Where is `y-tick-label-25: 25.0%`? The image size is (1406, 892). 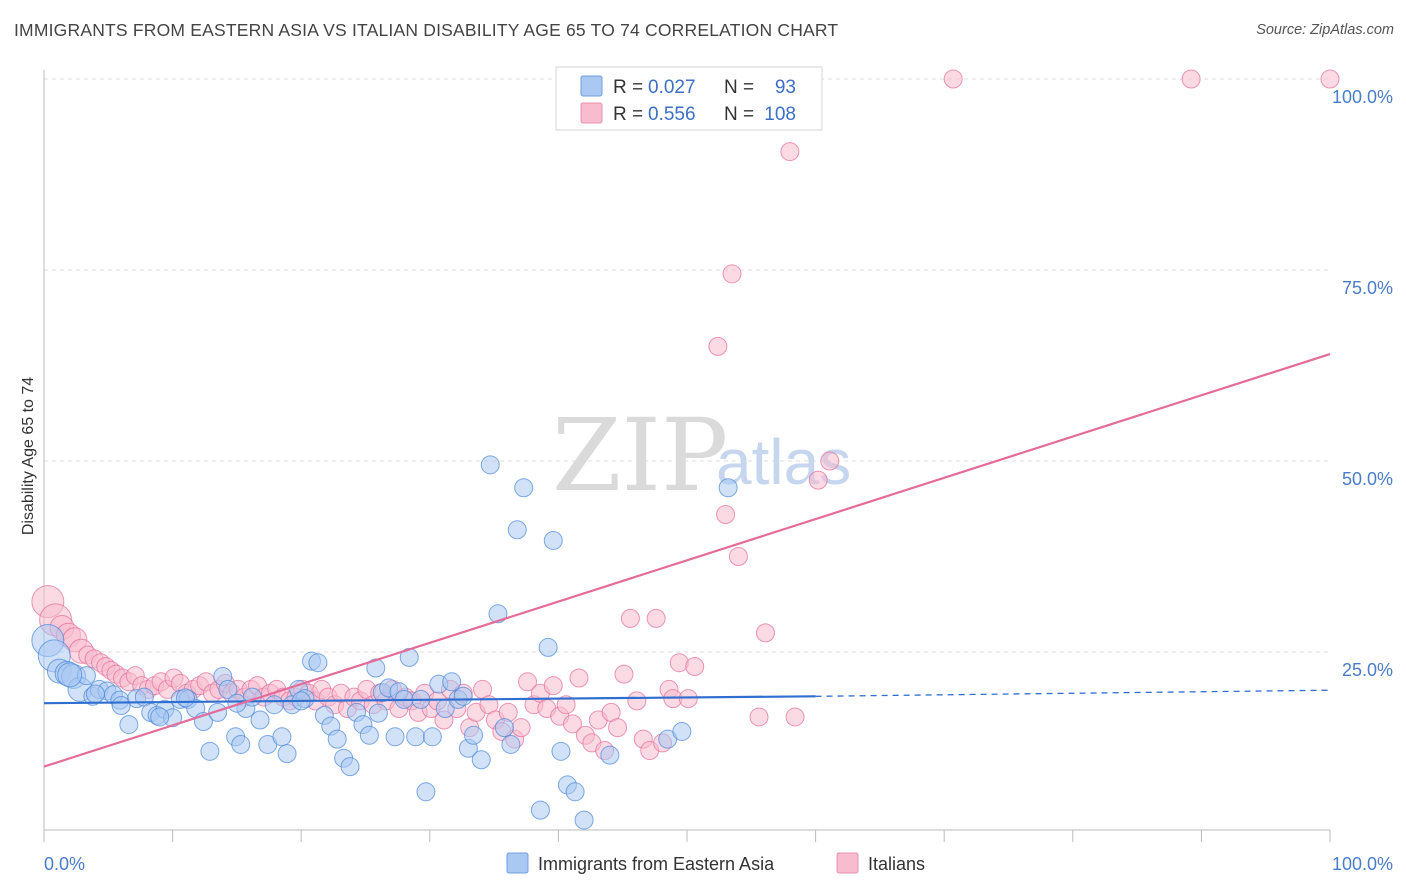 y-tick-label-25: 25.0% is located at coordinates (1367, 670).